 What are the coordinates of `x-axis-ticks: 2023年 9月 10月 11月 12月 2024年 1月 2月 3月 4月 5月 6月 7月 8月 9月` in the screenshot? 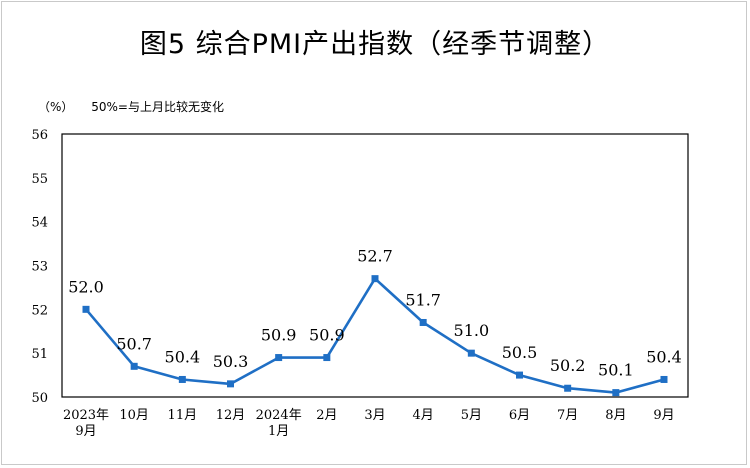 It's located at (369, 423).